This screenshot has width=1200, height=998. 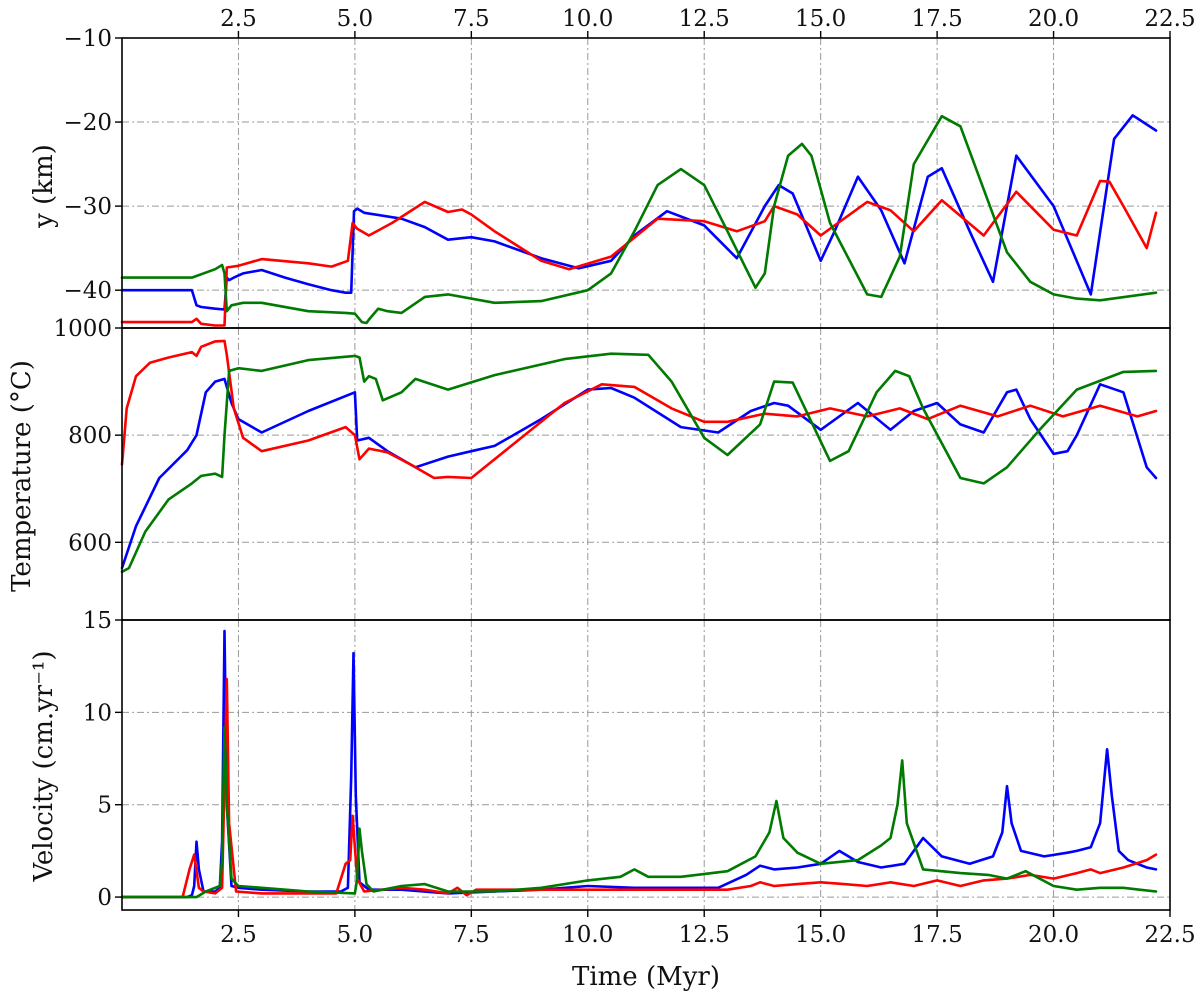 What do you see at coordinates (44, 186) in the screenshot?
I see `y-axis-label-depth: y (km)` at bounding box center [44, 186].